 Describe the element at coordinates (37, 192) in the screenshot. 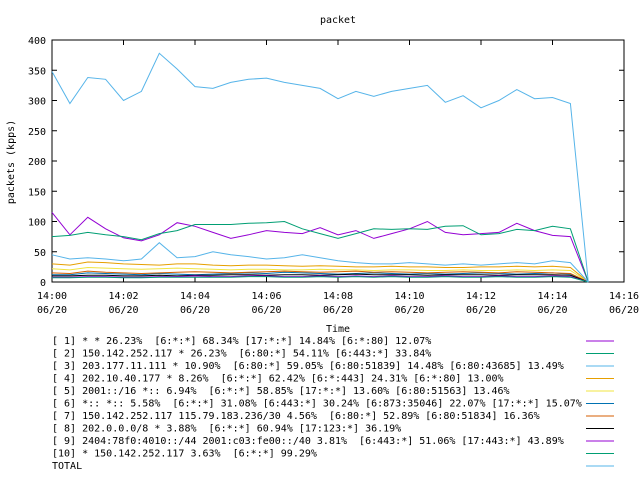

I see `y-tick-label: 150` at that location.